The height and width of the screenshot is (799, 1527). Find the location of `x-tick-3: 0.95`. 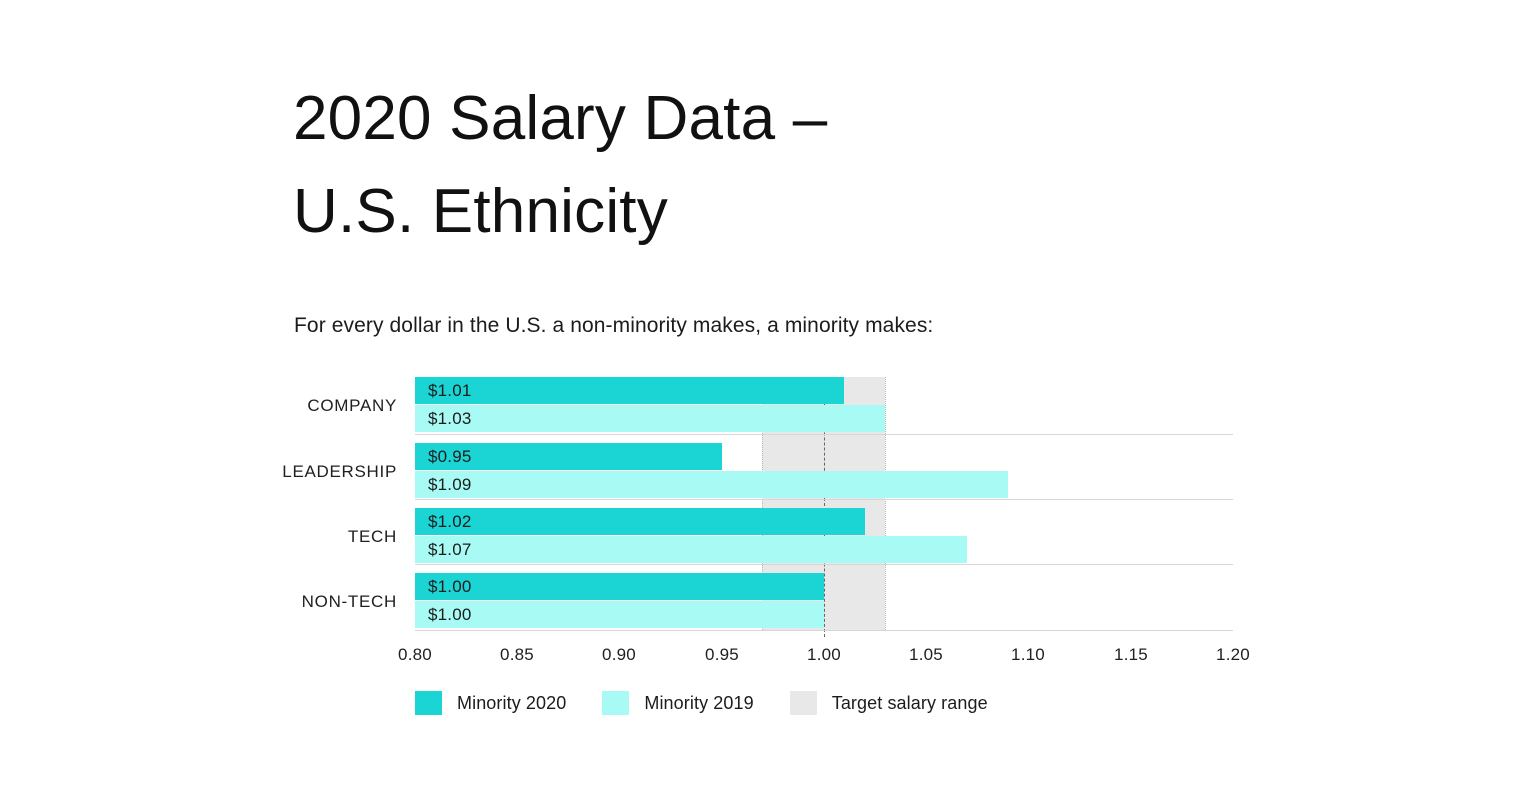

x-tick-3: 0.95 is located at coordinates (722, 654).